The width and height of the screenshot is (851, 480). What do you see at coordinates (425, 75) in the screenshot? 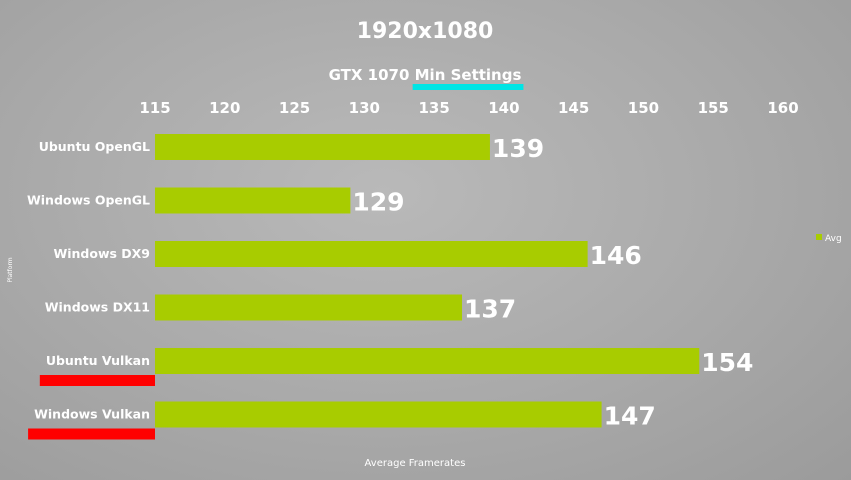
I see `chart-subtitle: GTX 1070 Min Settings` at bounding box center [425, 75].